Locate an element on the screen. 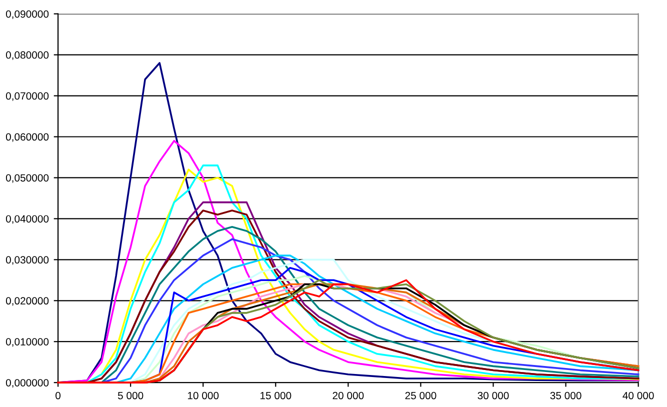 The width and height of the screenshot is (667, 407). x-tick-label: 30 000 is located at coordinates (493, 396).